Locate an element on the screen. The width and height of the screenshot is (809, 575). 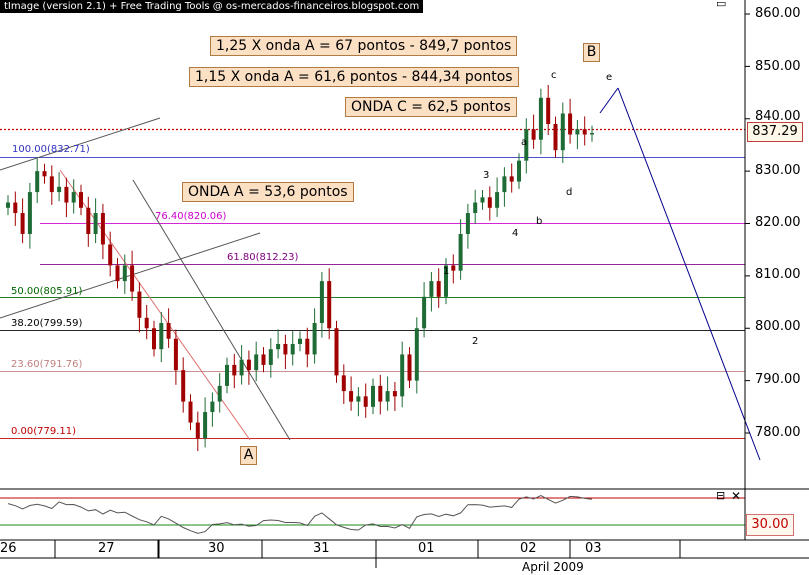
fib-764-label: 76.40(820.06) is located at coordinates (191, 216).